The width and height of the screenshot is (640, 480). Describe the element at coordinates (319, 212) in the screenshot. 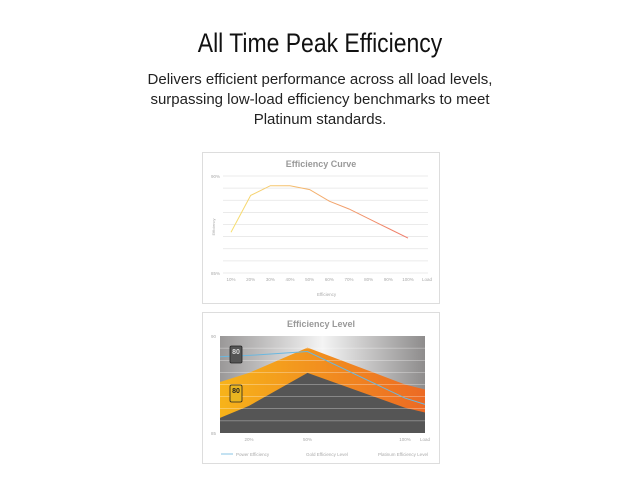

I see `efficiency-line` at that location.